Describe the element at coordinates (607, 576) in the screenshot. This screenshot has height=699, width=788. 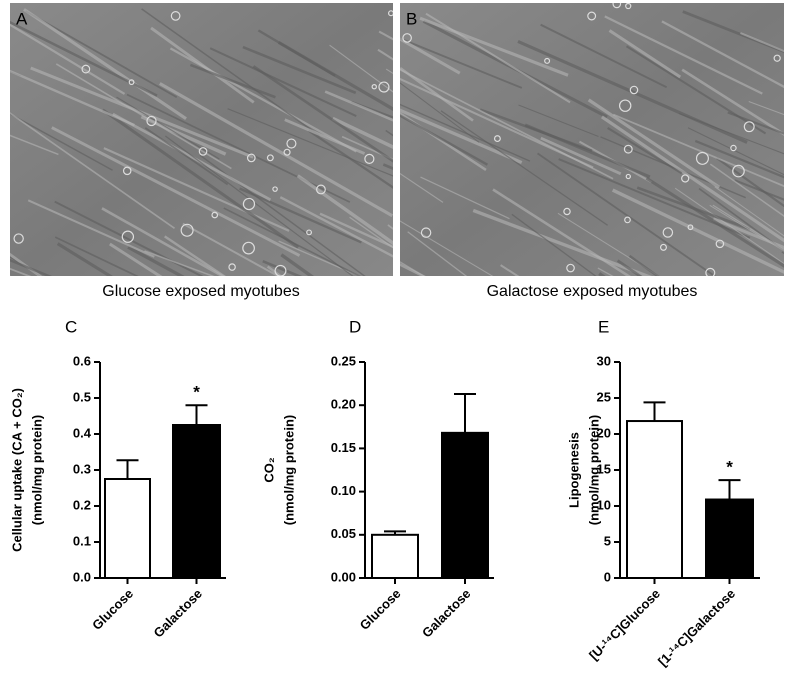
I see `y-tick-label: 0` at that location.